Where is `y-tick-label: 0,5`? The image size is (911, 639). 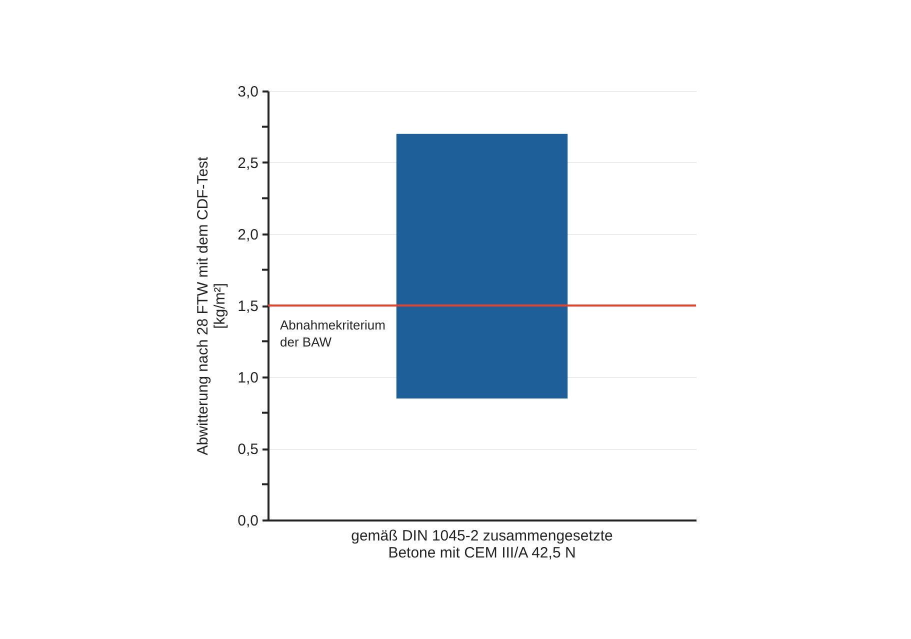 y-tick-label: 0,5 is located at coordinates (248, 449).